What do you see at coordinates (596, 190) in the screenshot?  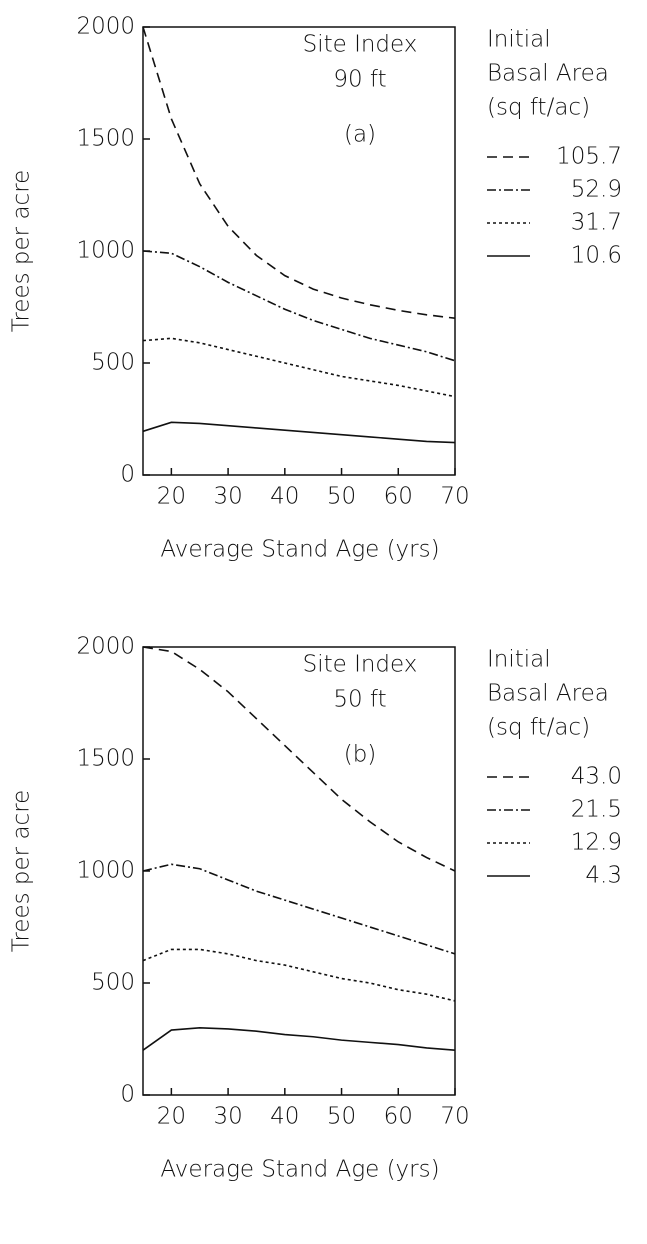 I see `legend-label: 52.9` at bounding box center [596, 190].